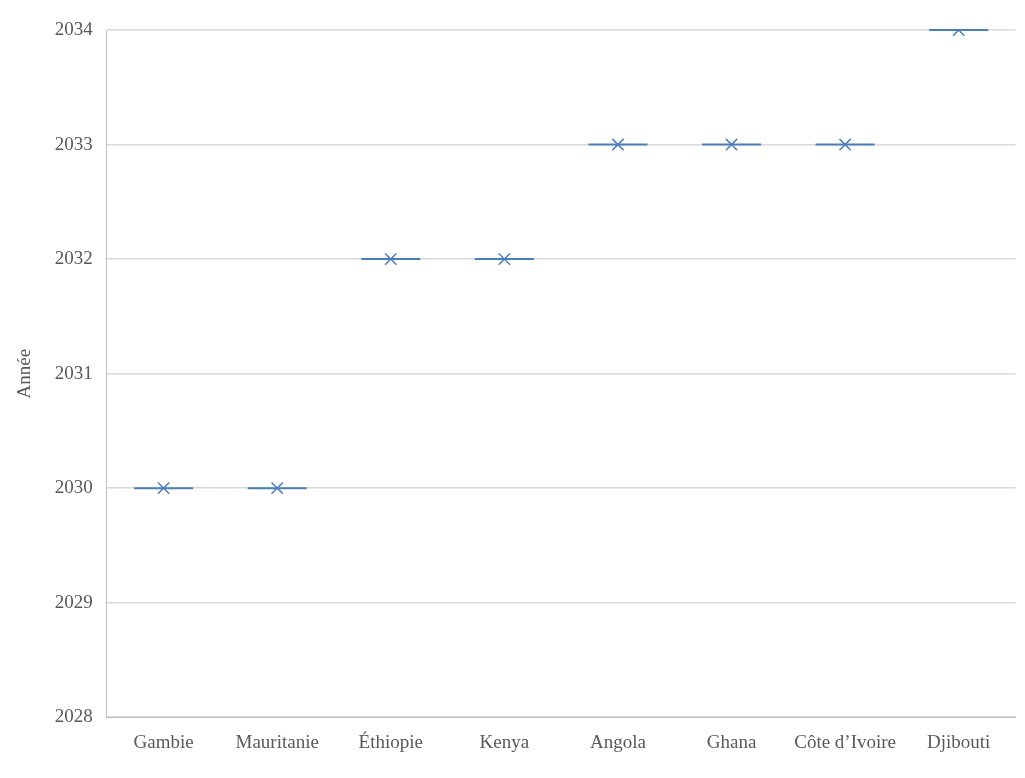  I want to click on x-tick-label: Kenya, so click(504, 741).